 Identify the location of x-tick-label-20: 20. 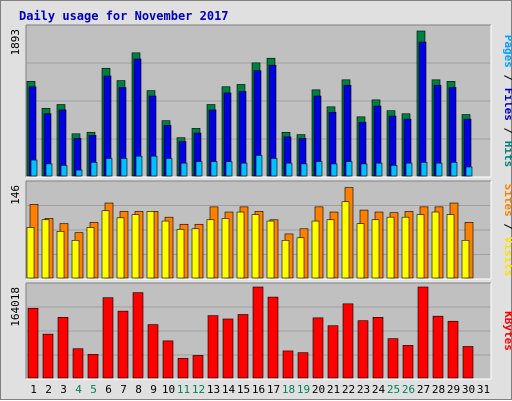
(318, 389).